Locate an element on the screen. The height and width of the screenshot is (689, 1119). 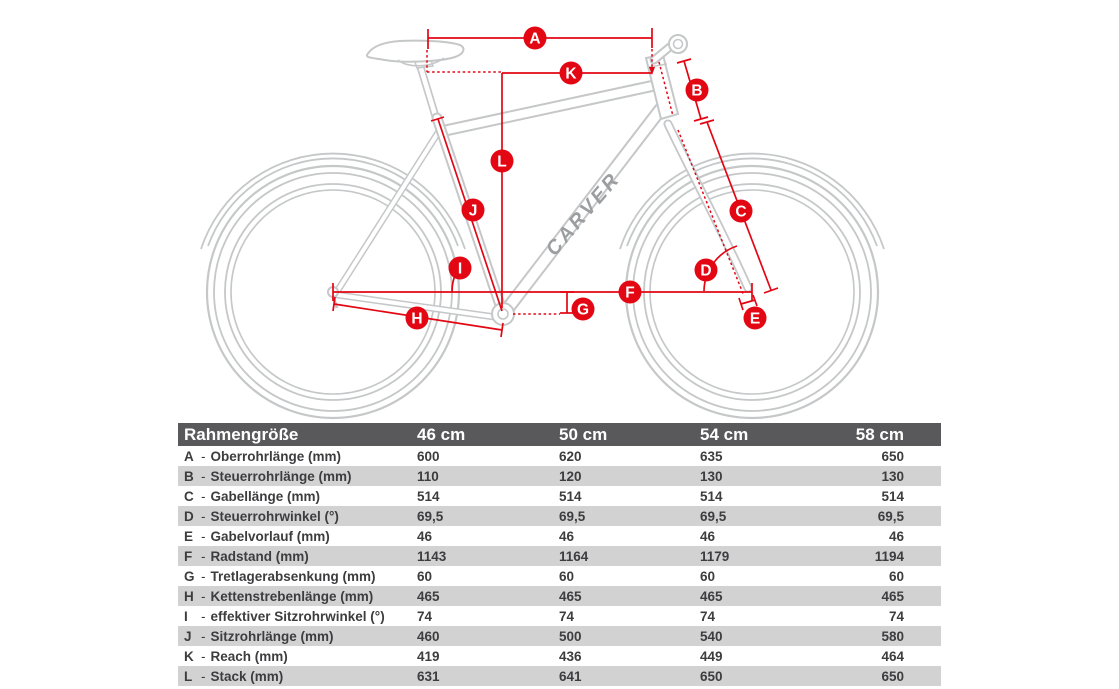
table-row: C - Gabellänge (mm) 514 514 514 514 is located at coordinates (559, 496).